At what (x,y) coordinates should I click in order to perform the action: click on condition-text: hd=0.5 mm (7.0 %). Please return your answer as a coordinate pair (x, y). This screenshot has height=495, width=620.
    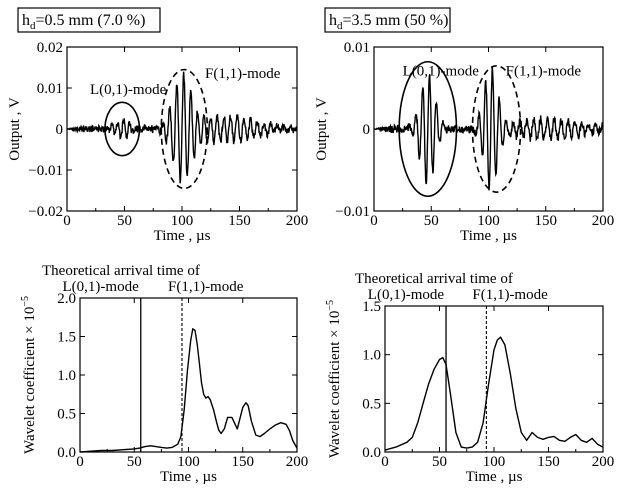
    Looking at the image, I should click on (83, 22).